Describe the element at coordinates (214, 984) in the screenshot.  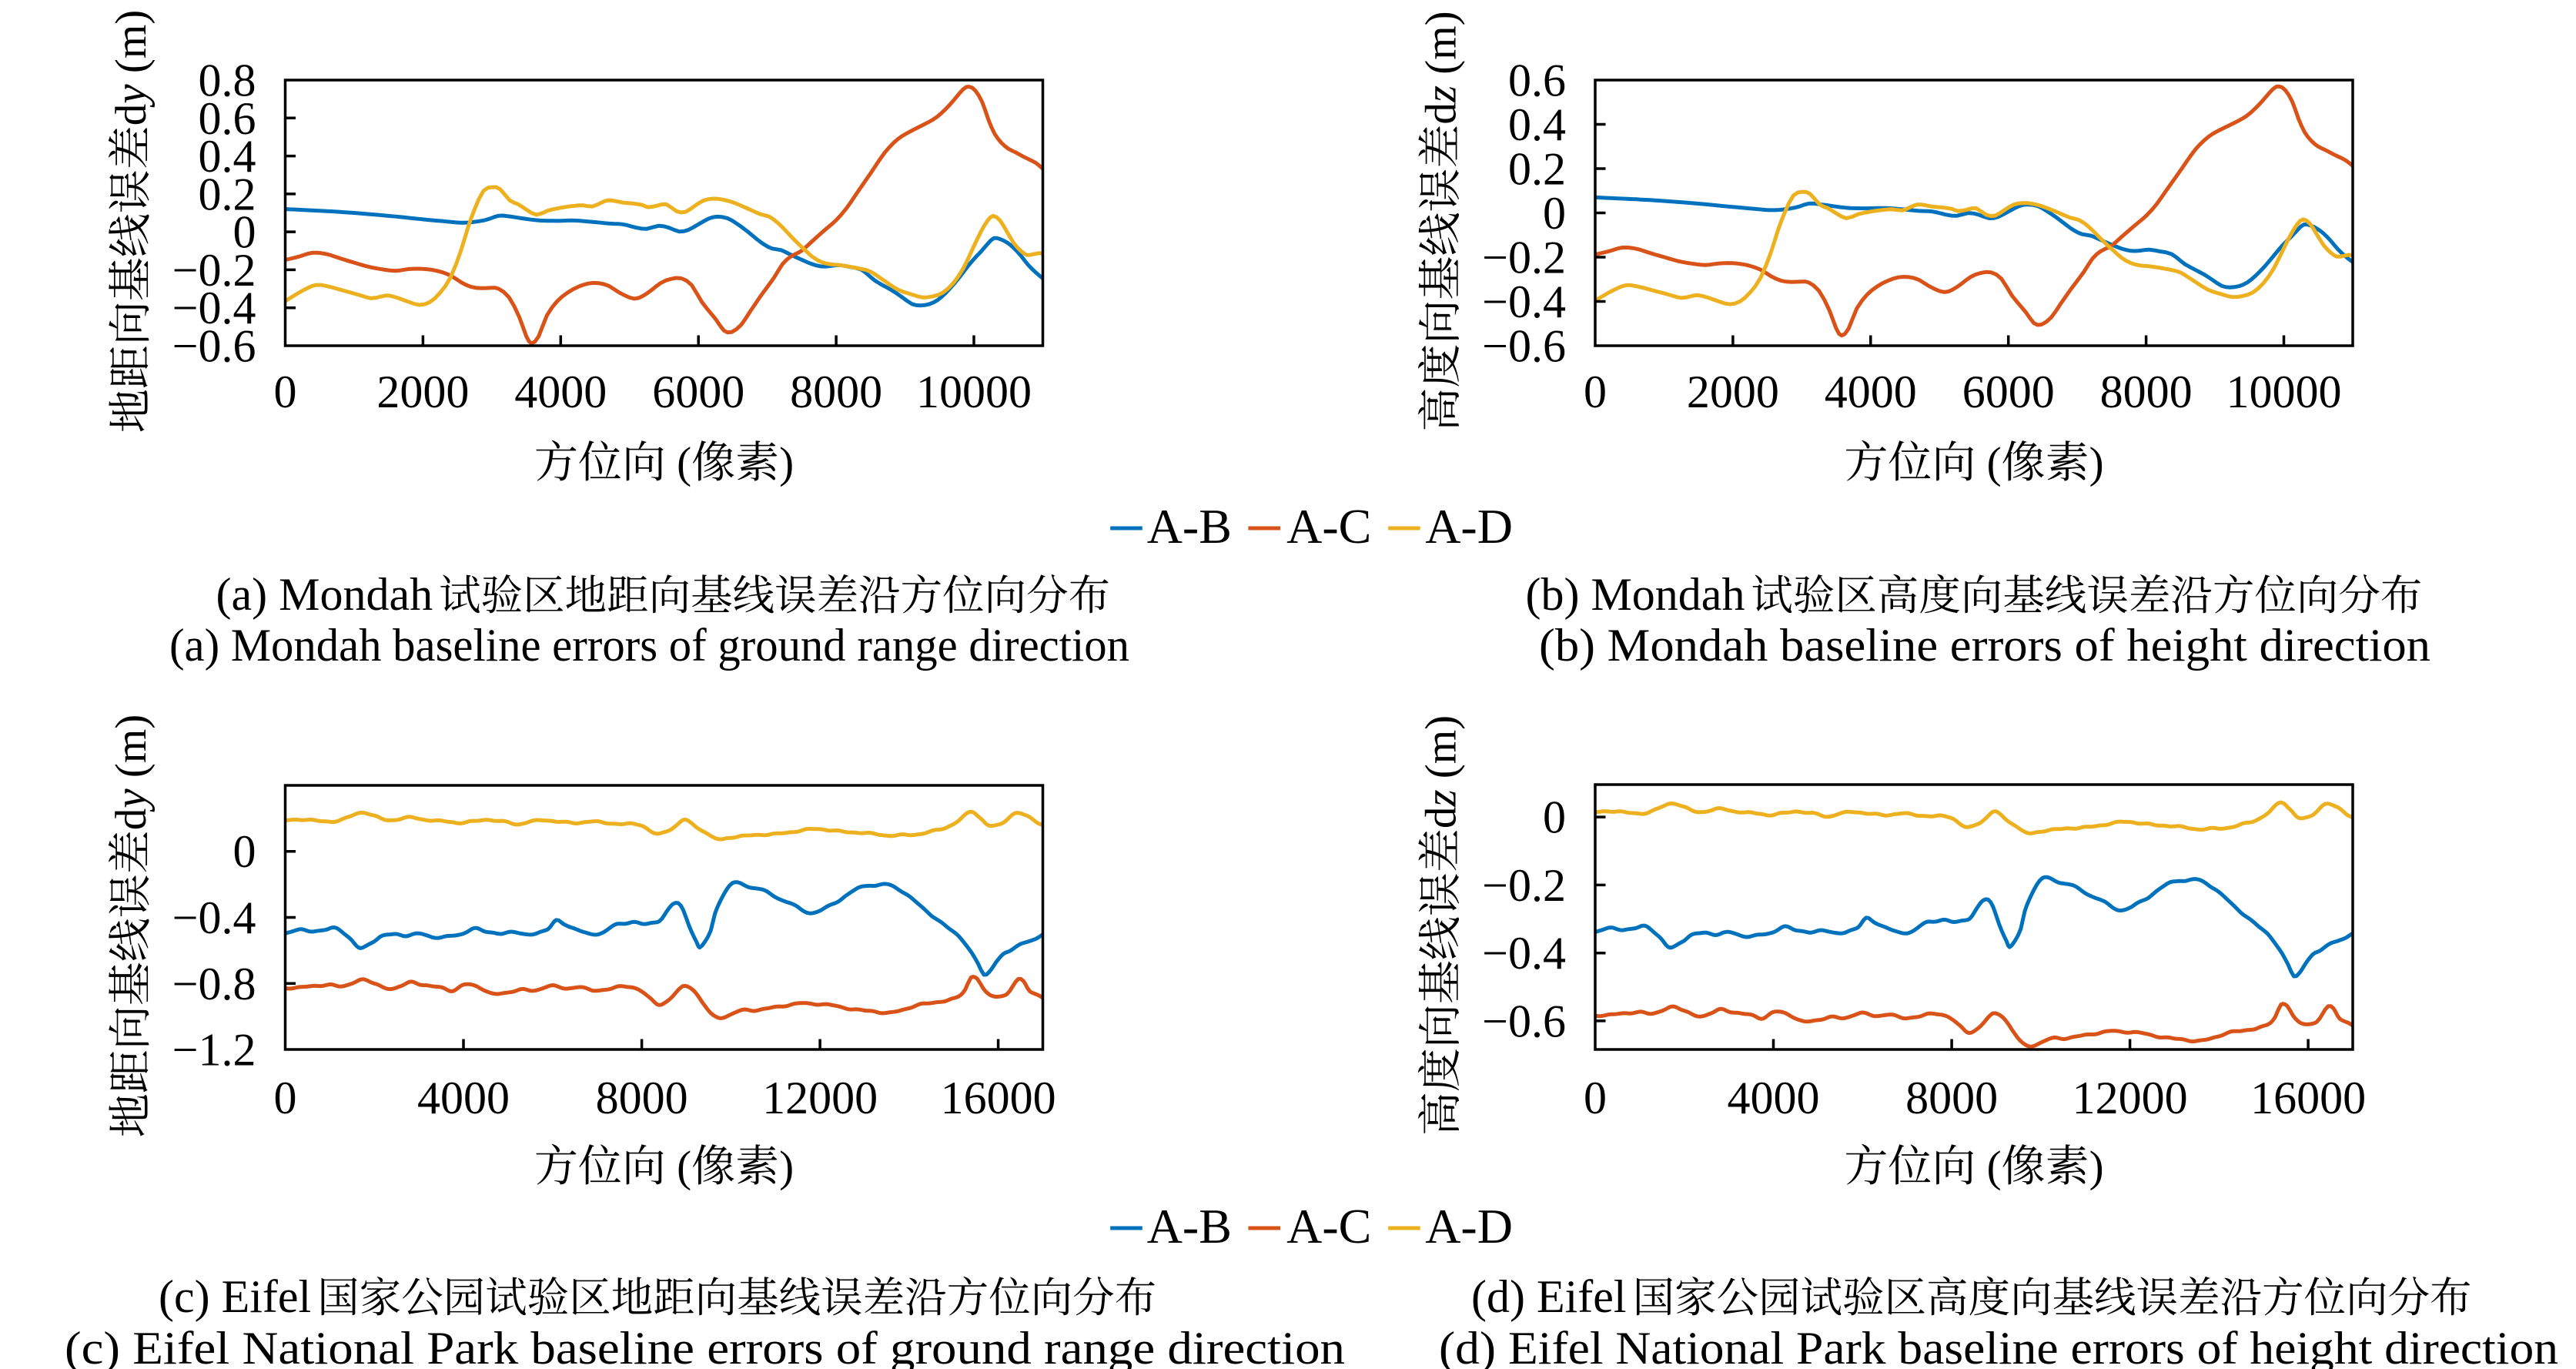
I see `svg-text: −0.8` at that location.